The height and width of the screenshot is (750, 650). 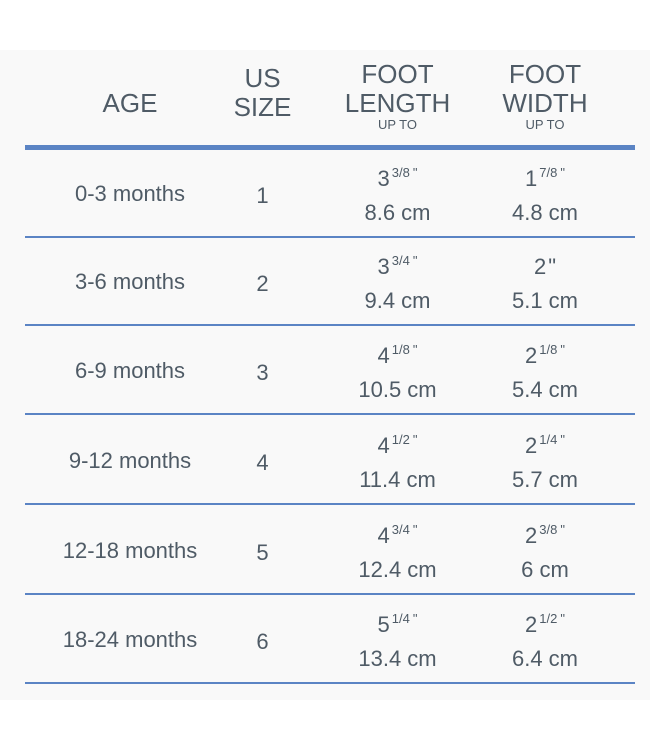 What do you see at coordinates (545, 371) in the screenshot?
I see `foot-width-cell: 2 1/8 " 5.4 cm` at bounding box center [545, 371].